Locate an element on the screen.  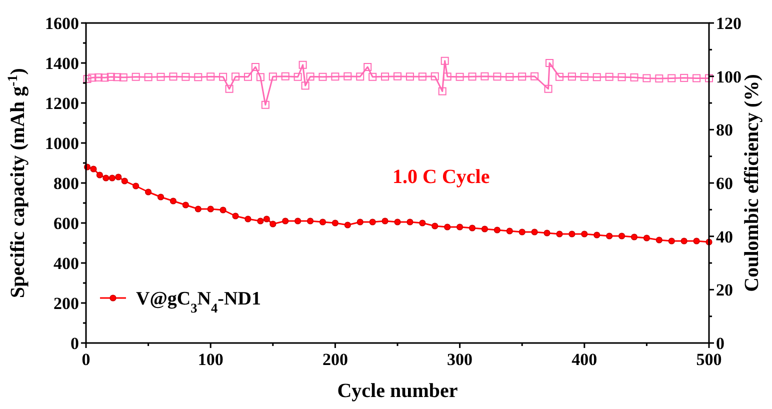
y2-tick-label: 20 is located at coordinates (724, 290).